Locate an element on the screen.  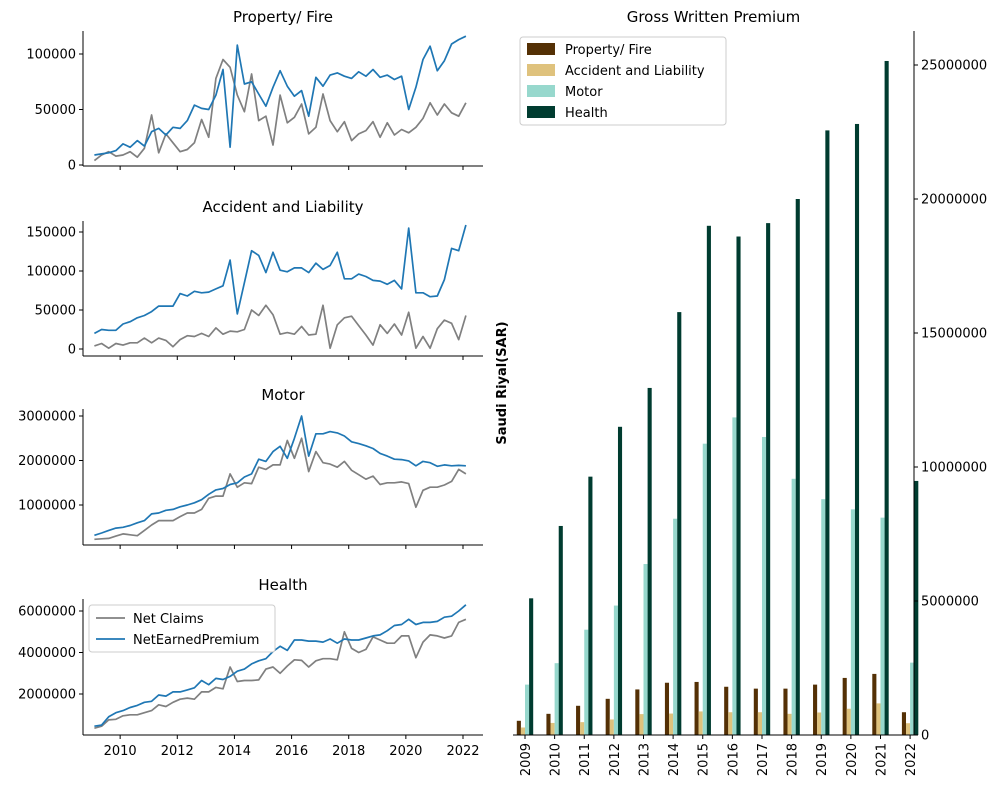
bar-2019-s0 is located at coordinates (815, 709).